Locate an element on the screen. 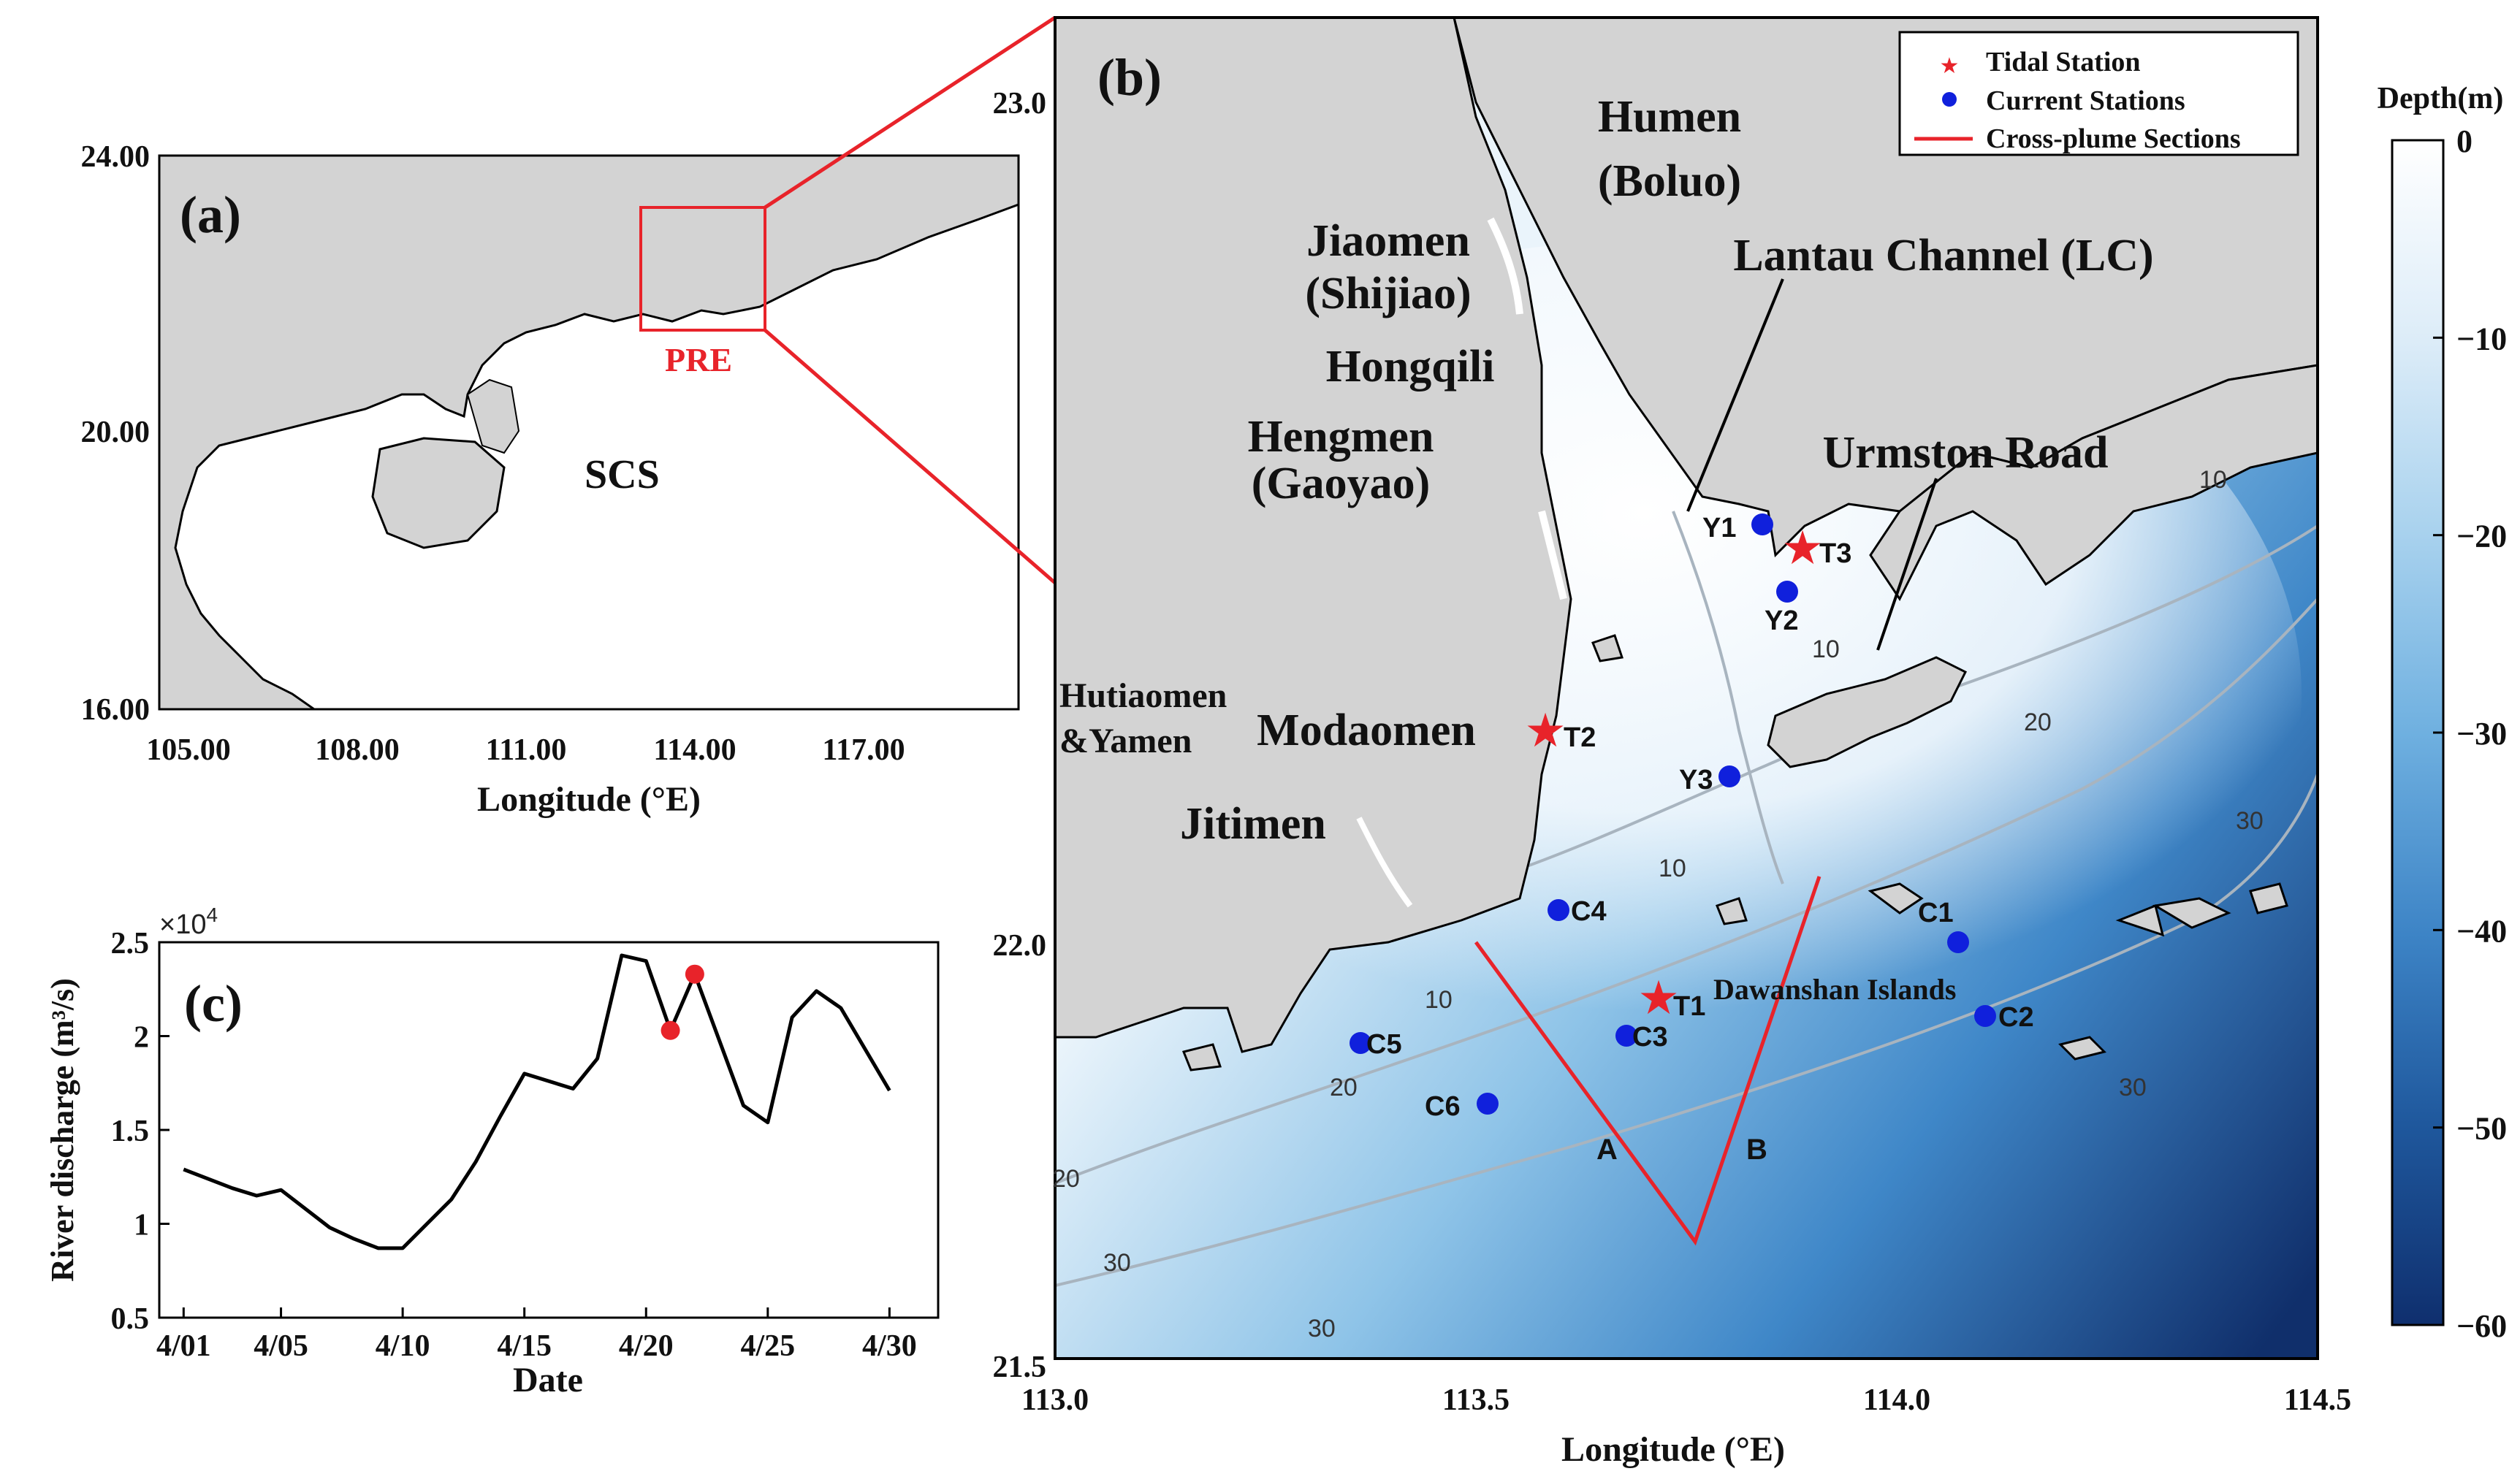 The image size is (2520, 1482). station-label-c3: C3 is located at coordinates (1650, 1037).